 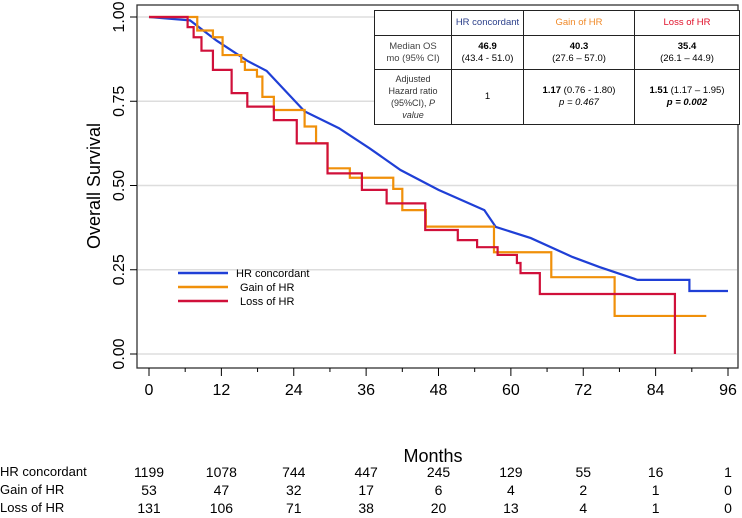 What do you see at coordinates (119, 269) in the screenshot?
I see `y-tick-label: 0.25` at bounding box center [119, 269].